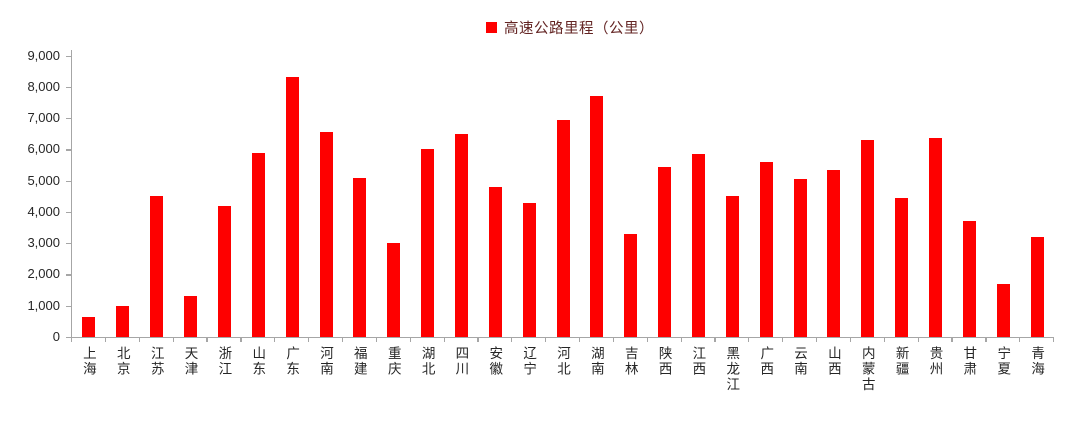 Image resolution: width=1080 pixels, height=423 pixels. I want to click on bar-安徽, so click(495, 261).